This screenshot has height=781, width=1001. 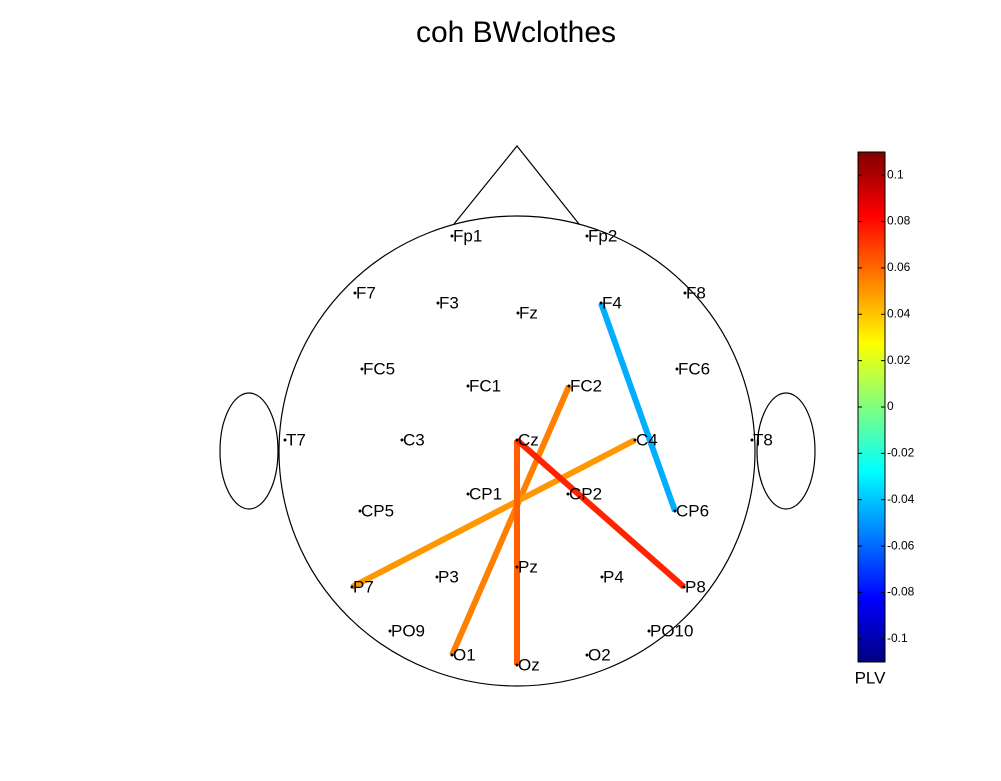 I want to click on electrode-label: Oz, so click(x=529, y=664).